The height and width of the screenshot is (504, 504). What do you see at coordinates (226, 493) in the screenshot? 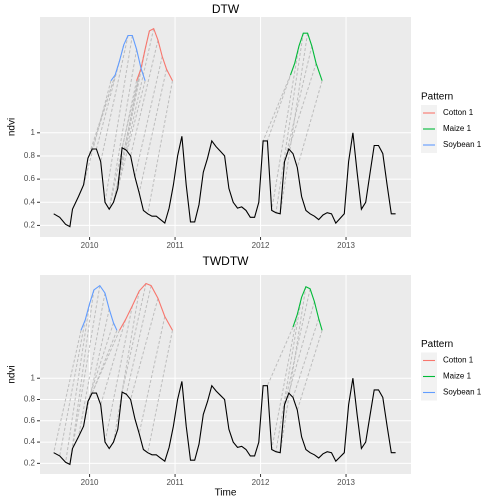
I see `x-axis-label: Time` at bounding box center [226, 493].